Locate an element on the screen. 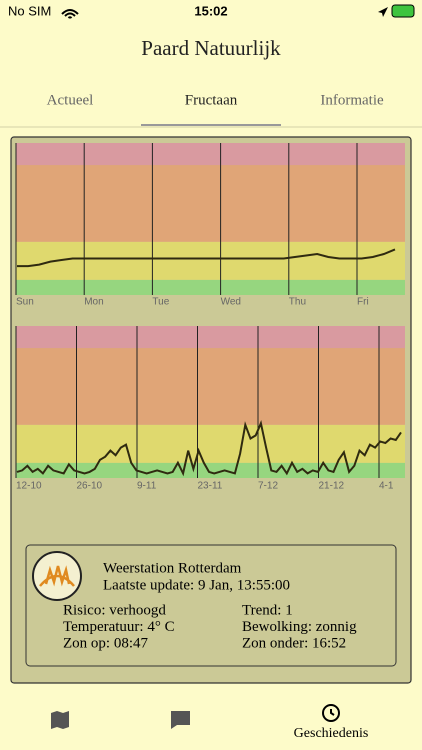  x-tick-label: 12-10 is located at coordinates (29, 486).